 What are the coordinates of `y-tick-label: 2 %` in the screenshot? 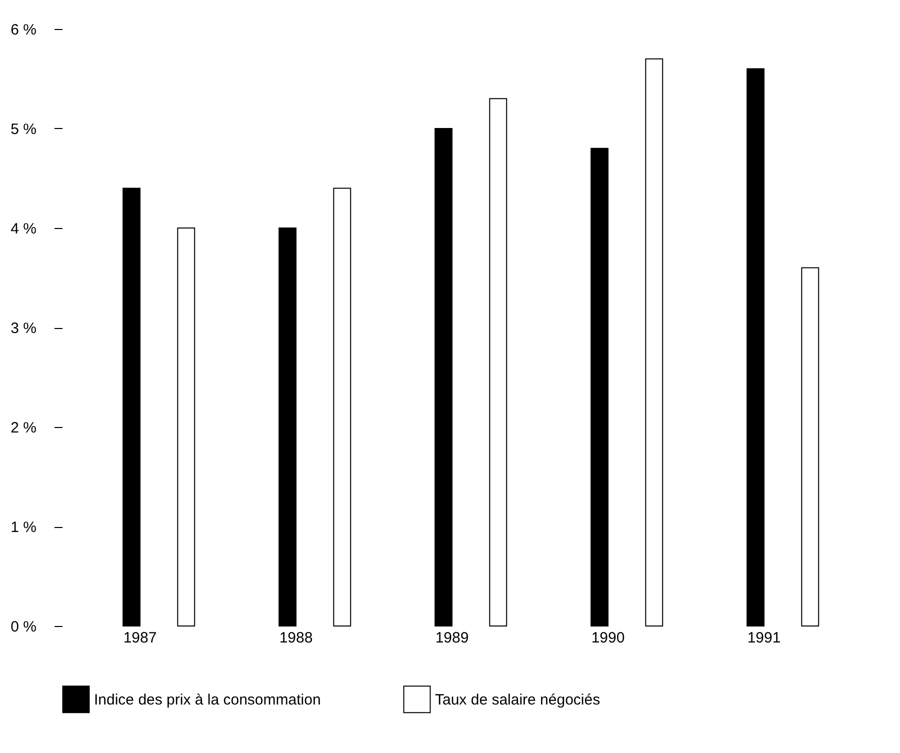 It's located at (23, 428).